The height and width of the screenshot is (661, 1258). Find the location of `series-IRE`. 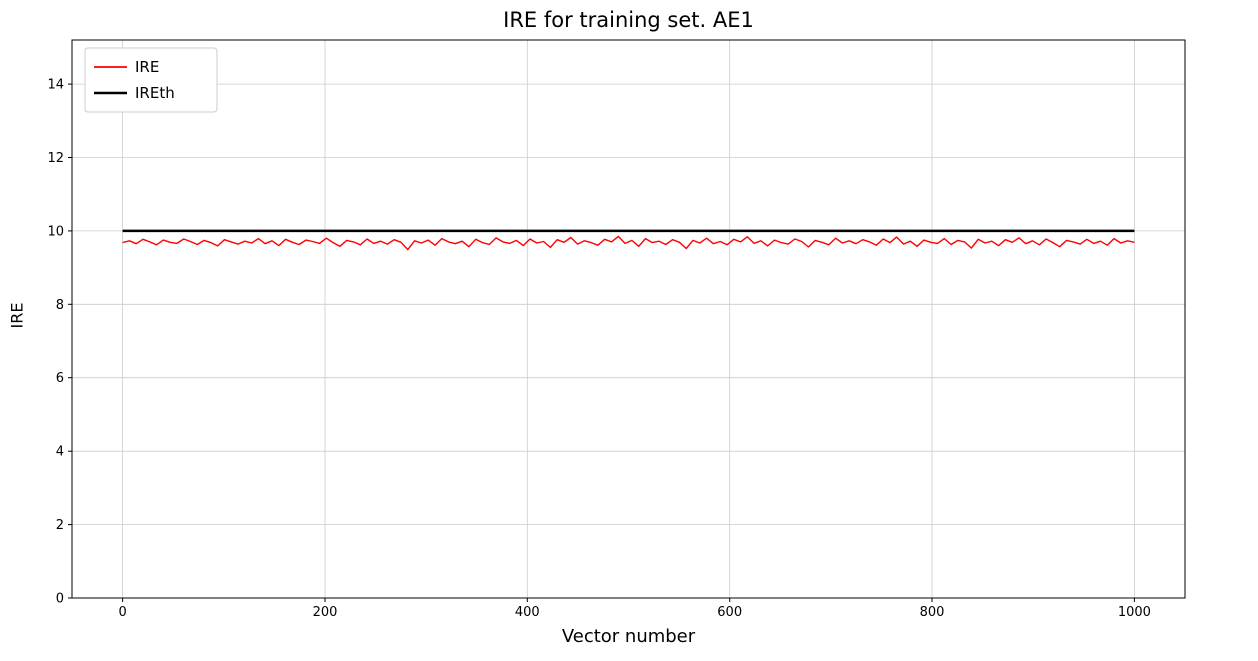

series-IRE is located at coordinates (628, 243).